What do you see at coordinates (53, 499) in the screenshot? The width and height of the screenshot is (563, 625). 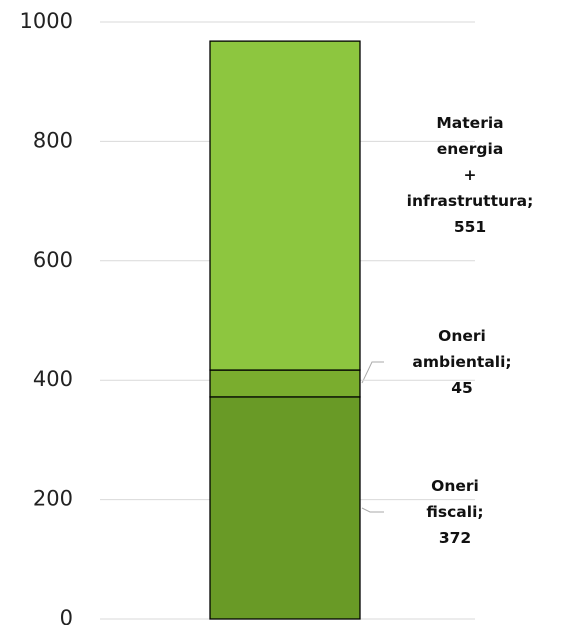 I see `y-tick-label: 200` at bounding box center [53, 499].